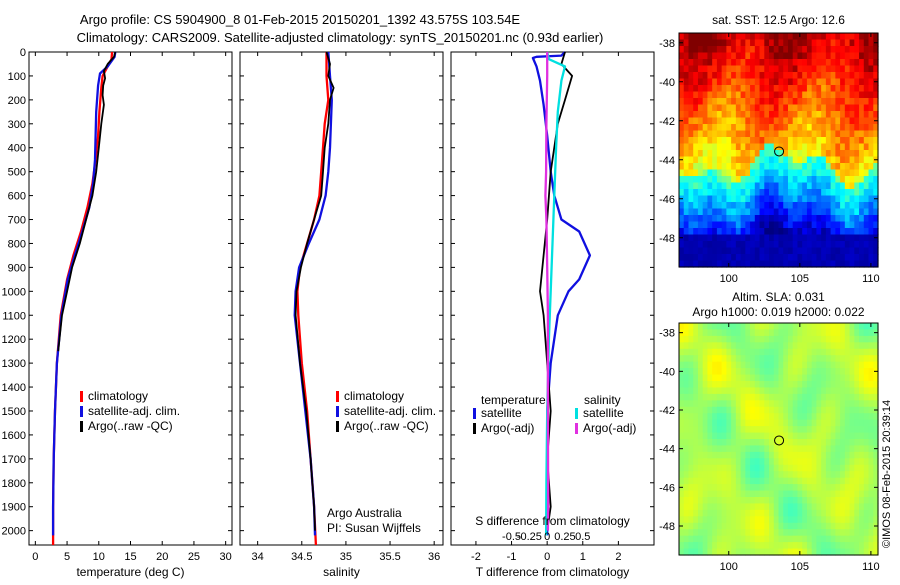 Image resolution: width=900 pixels, height=585 pixels. What do you see at coordinates (778, 150) in the screenshot?
I see `sst_map-frame` at bounding box center [778, 150].